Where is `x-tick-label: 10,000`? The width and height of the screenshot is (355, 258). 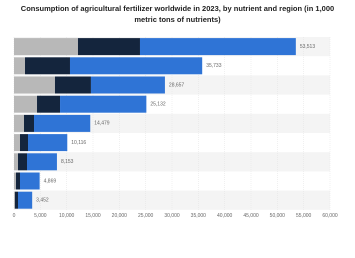
x-tick-label: 10,000 is located at coordinates (67, 216).